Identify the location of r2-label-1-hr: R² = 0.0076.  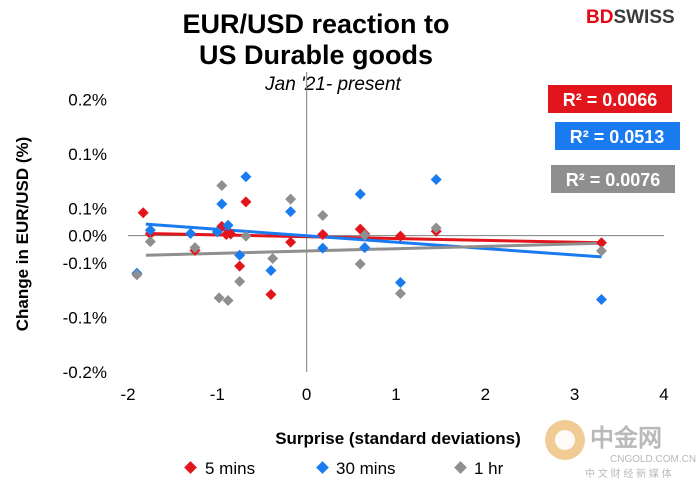
(613, 180).